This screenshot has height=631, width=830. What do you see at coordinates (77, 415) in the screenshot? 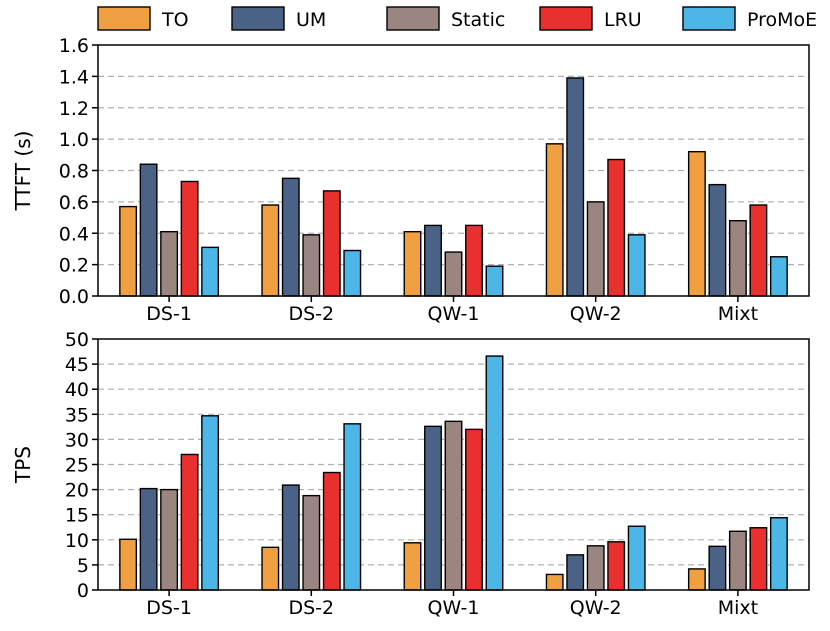
I see `y-tick-label: 35` at bounding box center [77, 415].